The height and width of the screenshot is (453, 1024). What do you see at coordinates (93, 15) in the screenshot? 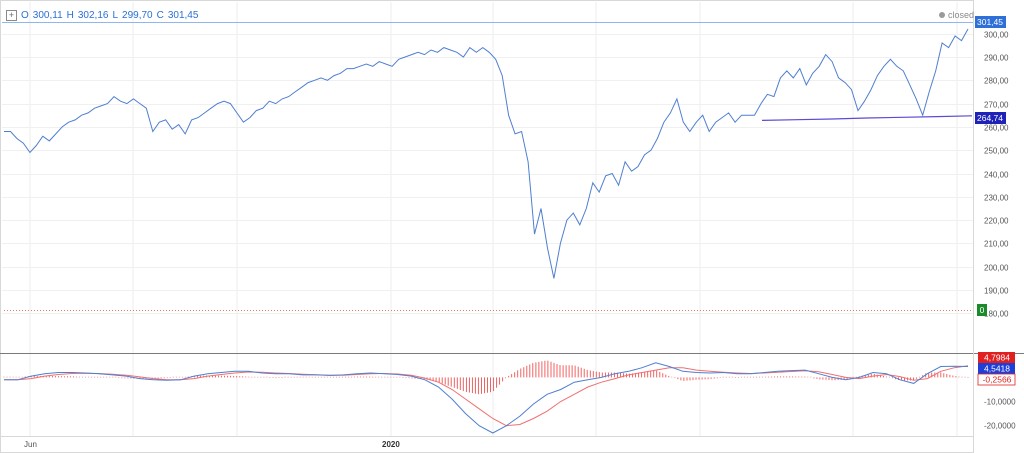
I see `high-value: 302,16` at bounding box center [93, 15].